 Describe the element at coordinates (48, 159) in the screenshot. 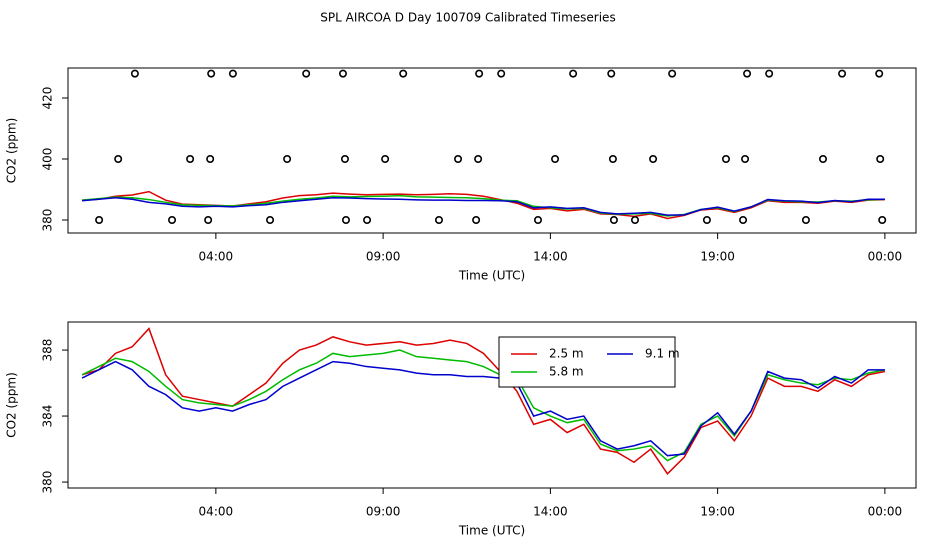

I see `y-tick-label: 400` at that location.